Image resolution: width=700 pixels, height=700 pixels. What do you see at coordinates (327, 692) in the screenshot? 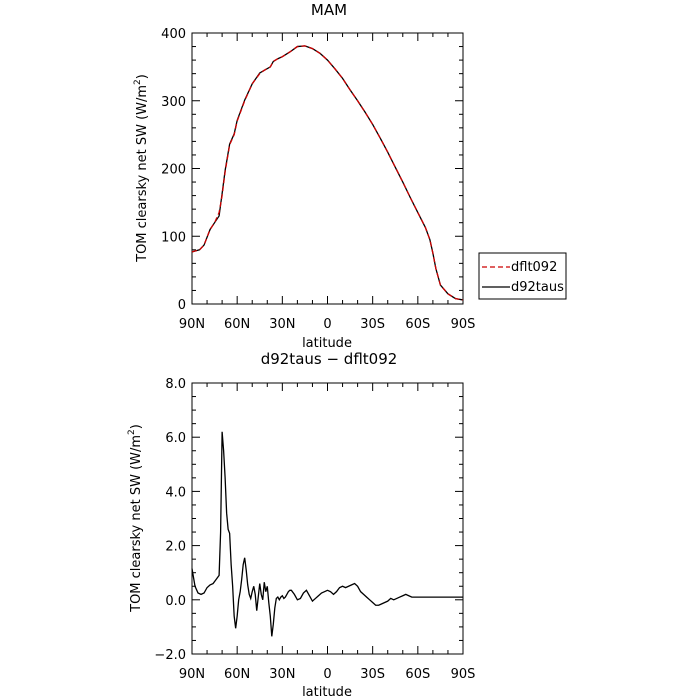
I see `bottom-x-axis-label: latitude` at bounding box center [327, 692].